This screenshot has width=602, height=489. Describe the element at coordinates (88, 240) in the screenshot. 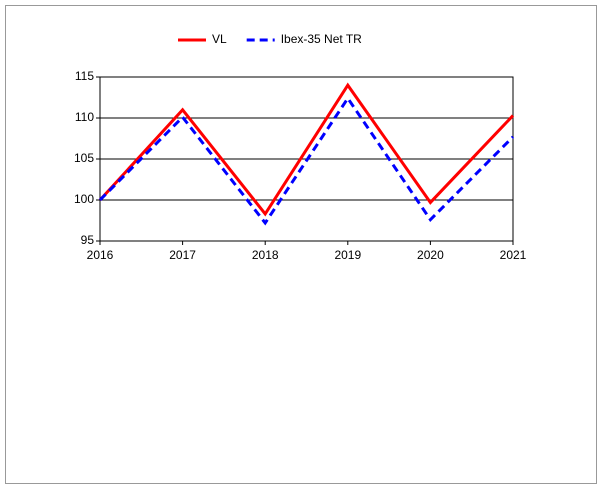

I see `y-tick-label: 95` at that location.